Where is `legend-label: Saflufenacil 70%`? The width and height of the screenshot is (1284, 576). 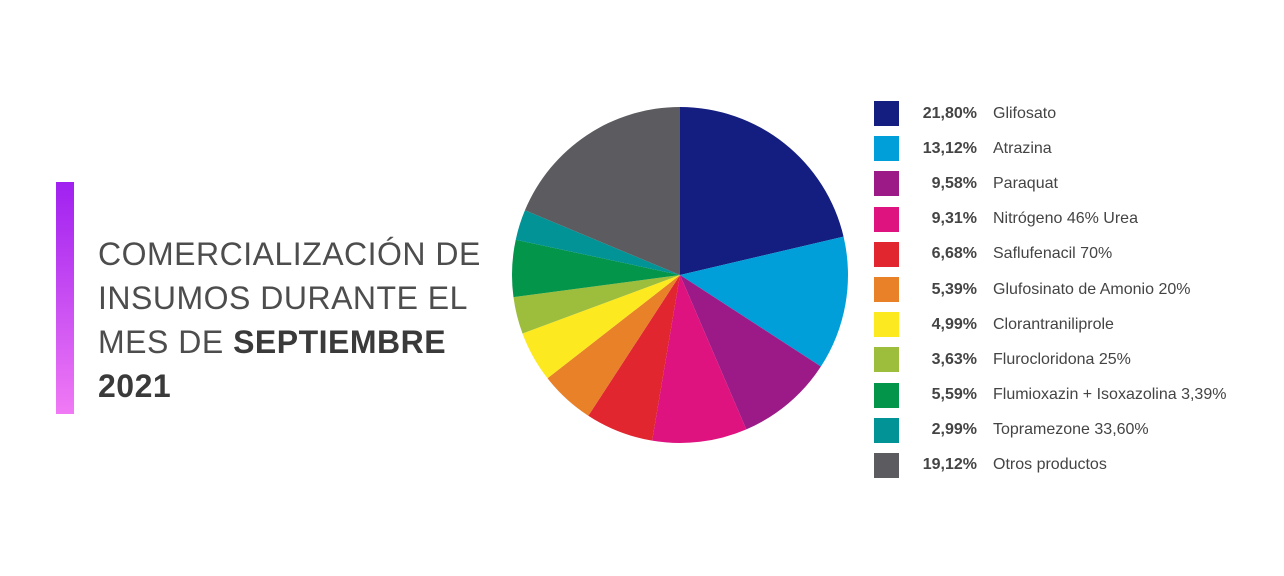
legend-label: Saflufenacil 70% is located at coordinates (1053, 254).